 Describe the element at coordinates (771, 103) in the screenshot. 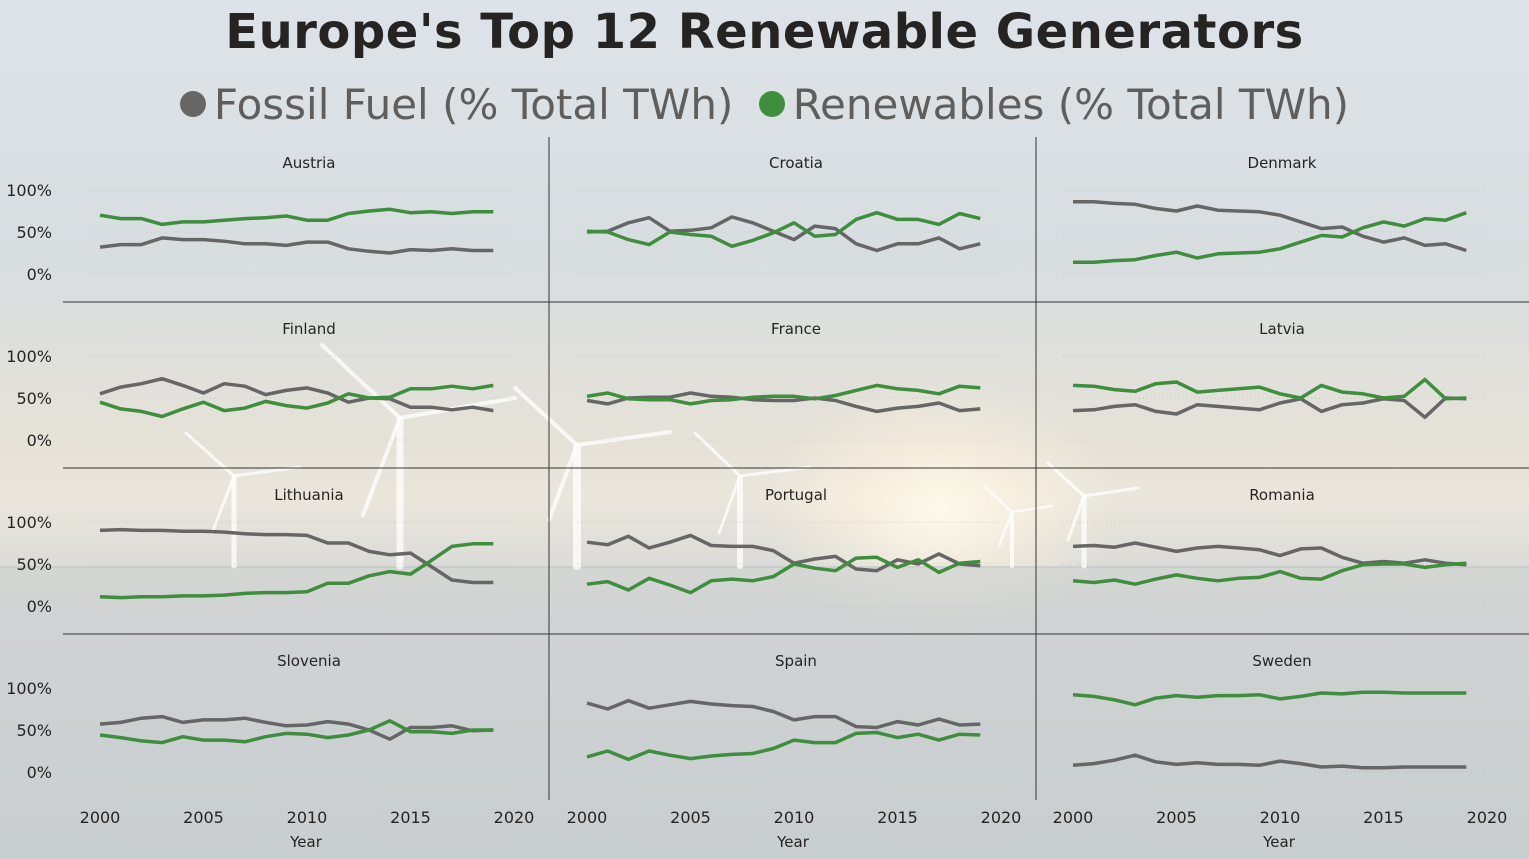

I see `legend-dot-renewables-icon` at that location.